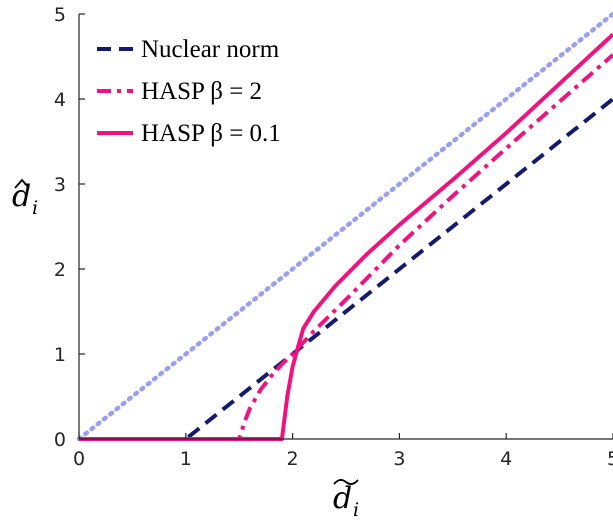 This screenshot has height=522, width=613. I want to click on y-axis-subscript: i, so click(35, 208).